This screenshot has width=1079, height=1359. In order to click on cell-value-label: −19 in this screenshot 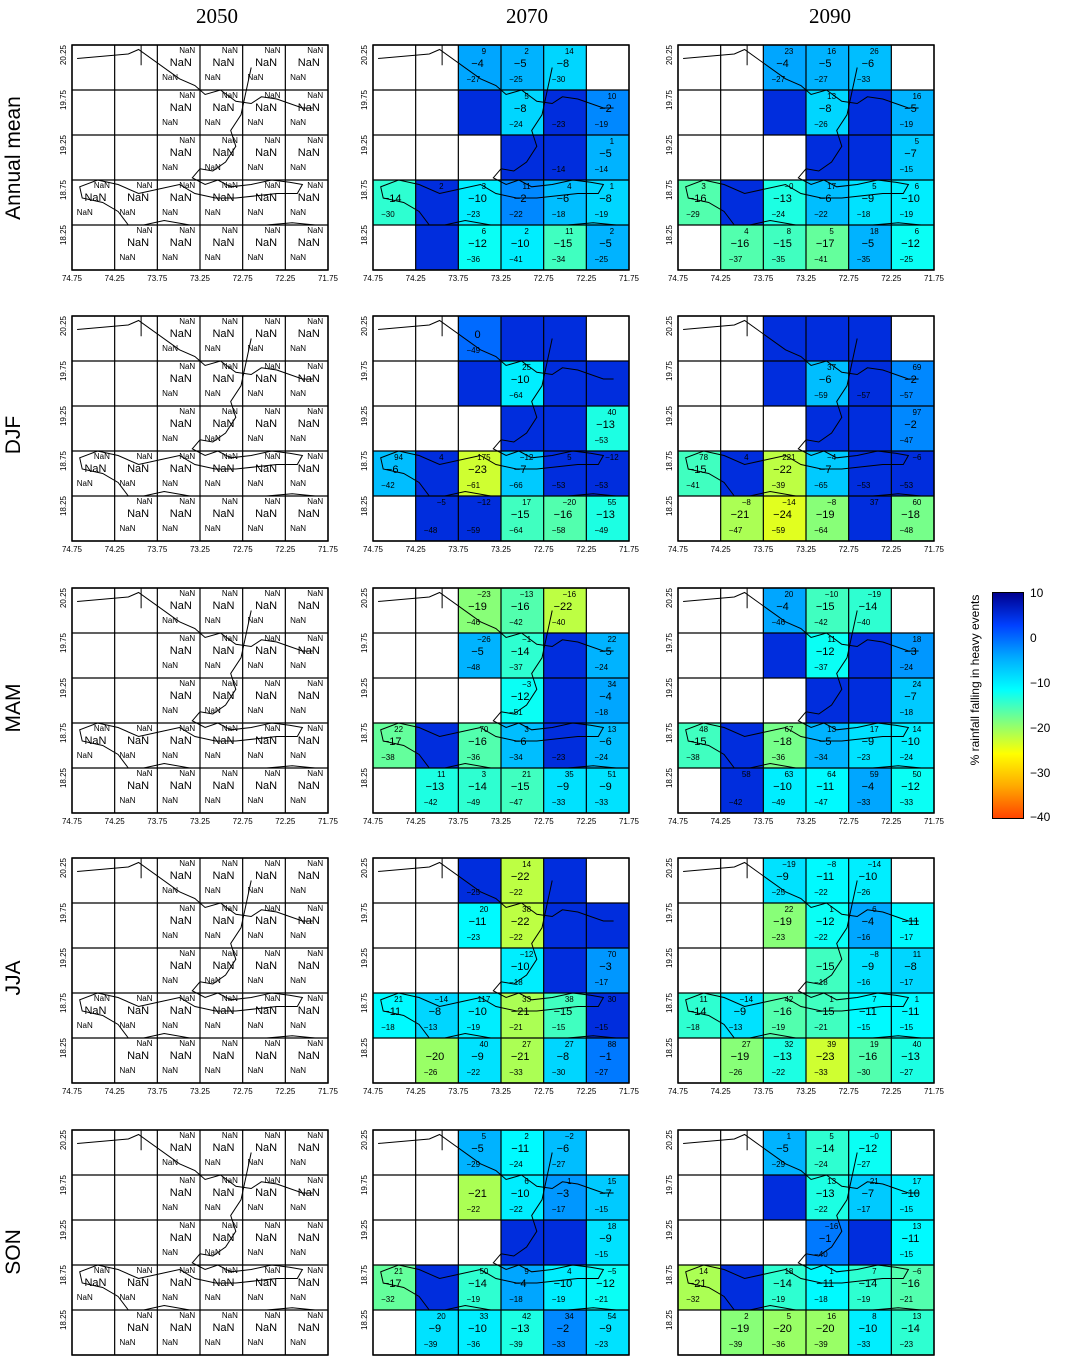, I will do `click(907, 214)`.